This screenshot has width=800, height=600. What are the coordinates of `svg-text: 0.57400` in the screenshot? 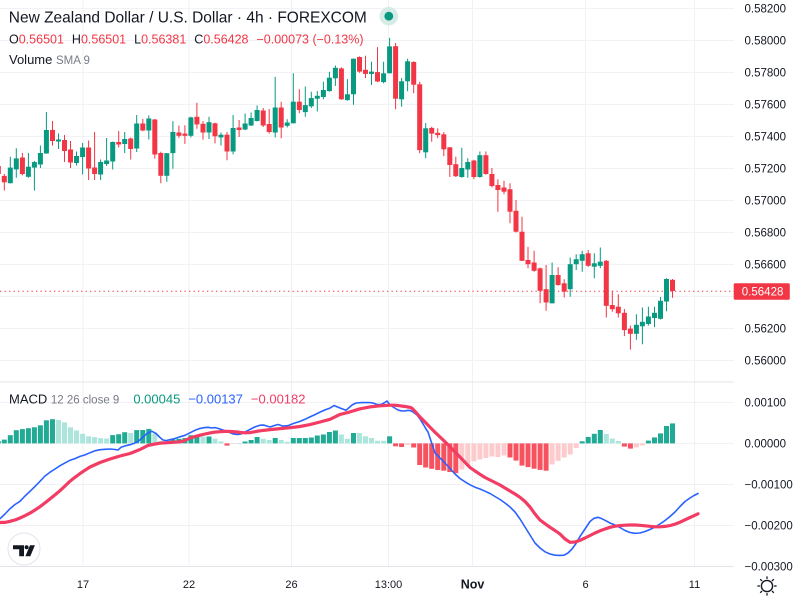 It's located at (766, 138).